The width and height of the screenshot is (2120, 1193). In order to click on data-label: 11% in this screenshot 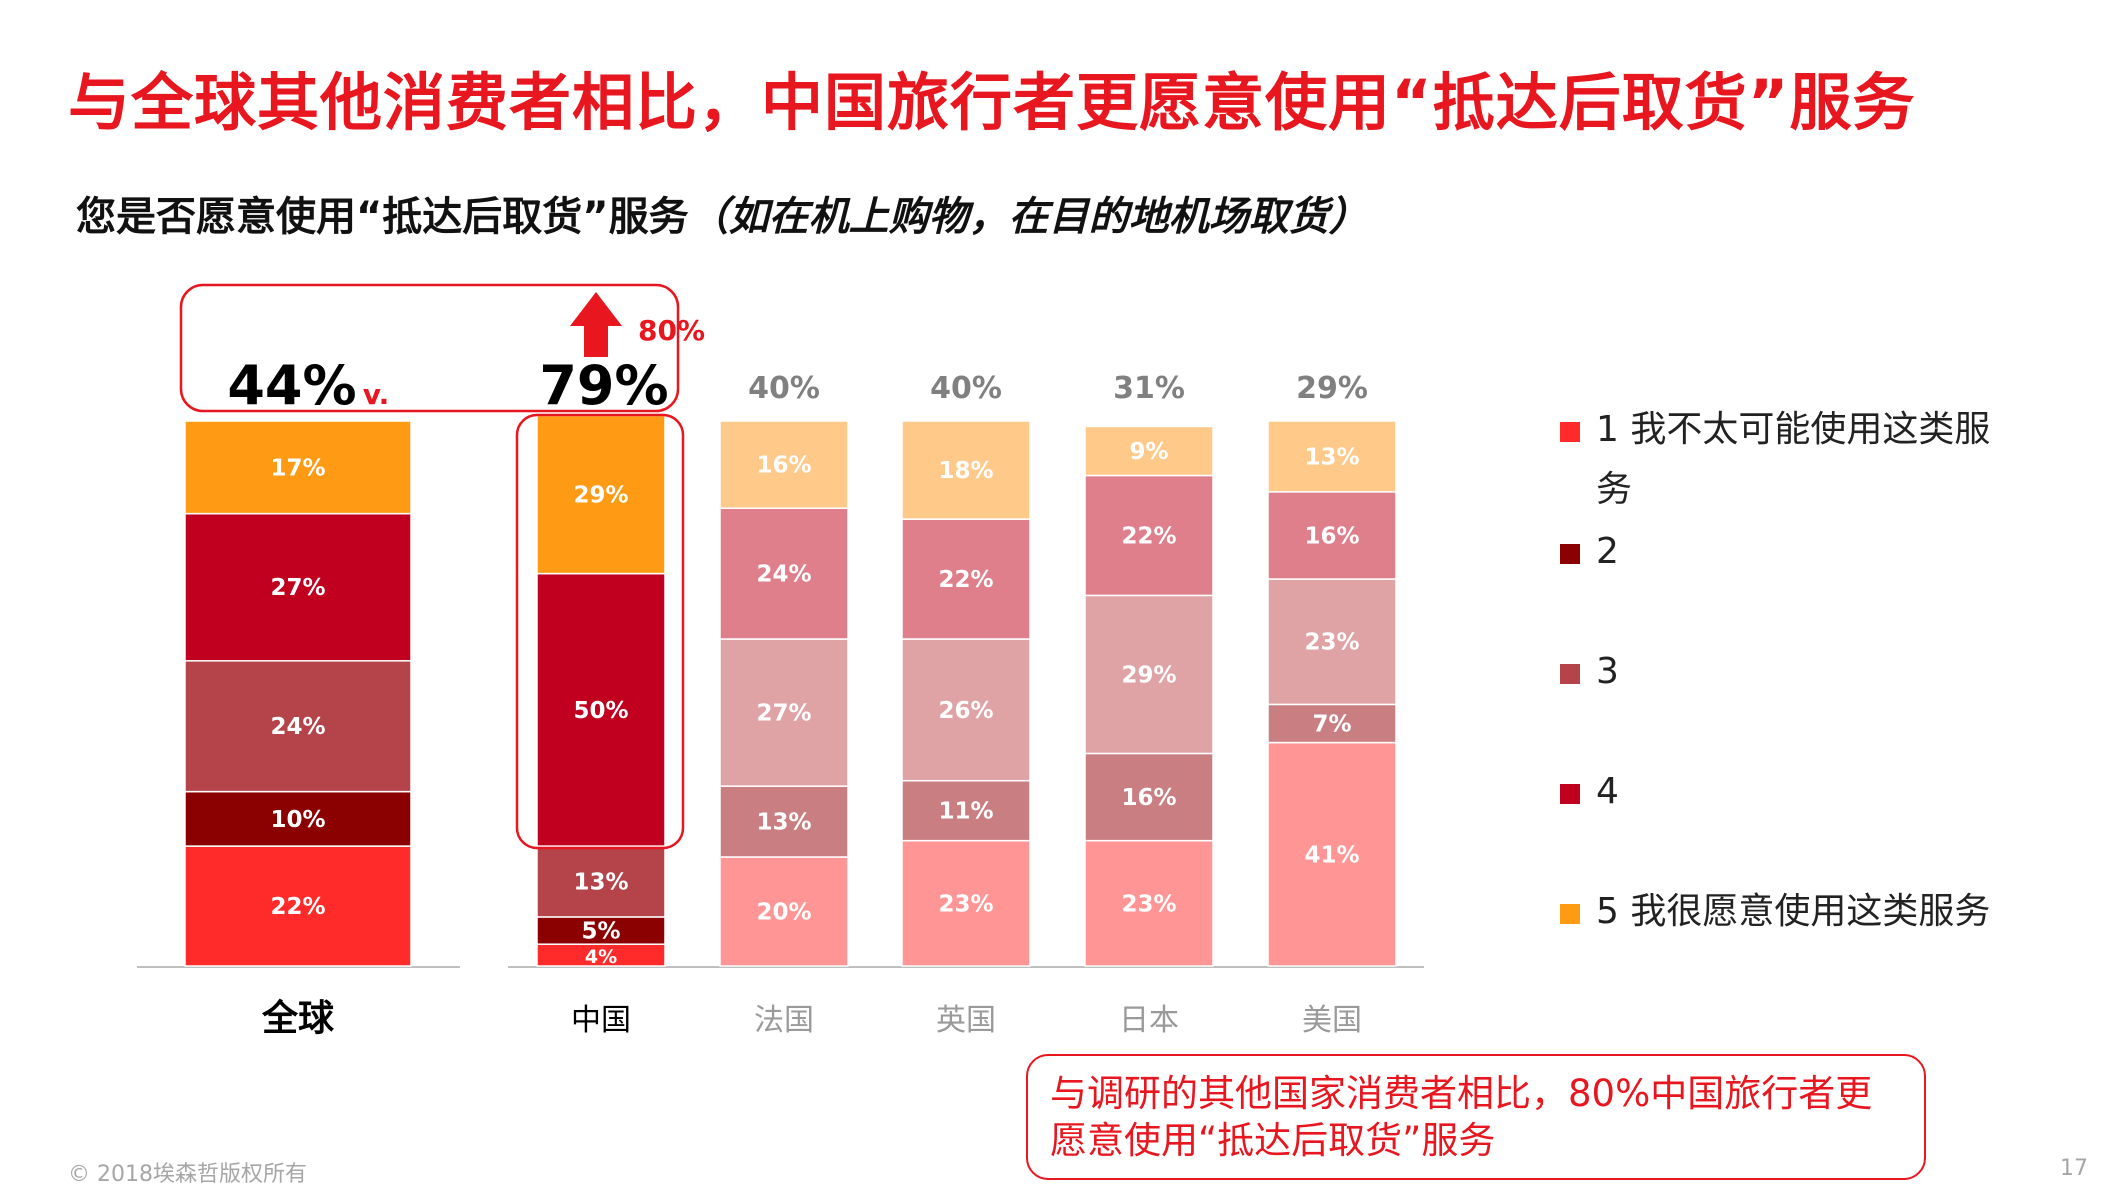, I will do `click(965, 812)`.